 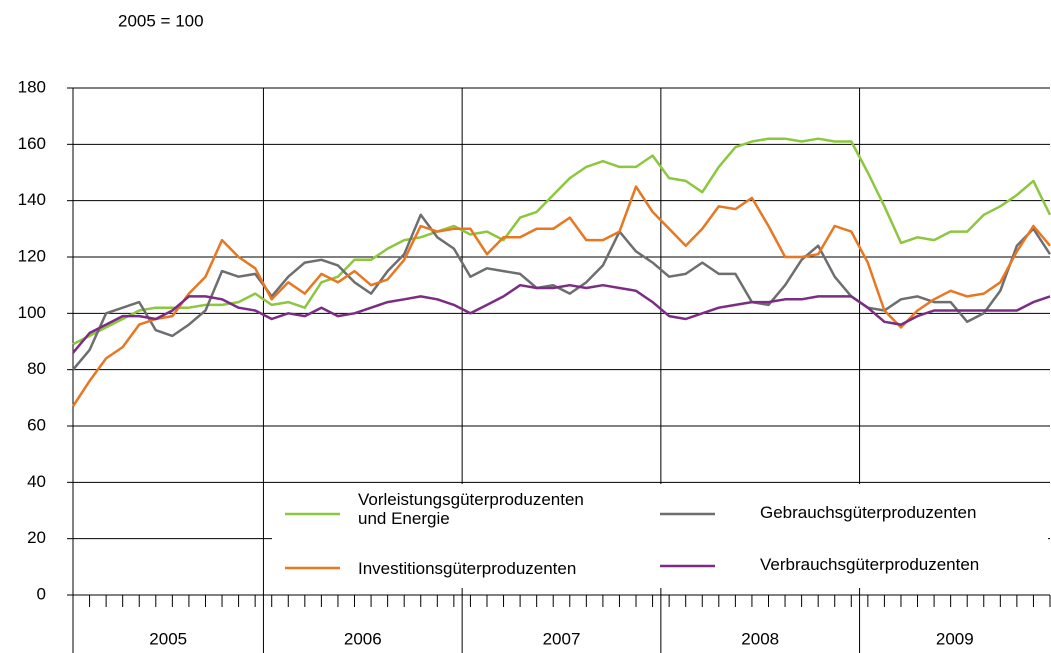 What do you see at coordinates (562, 638) in the screenshot?
I see `x-group-label: 2007` at bounding box center [562, 638].